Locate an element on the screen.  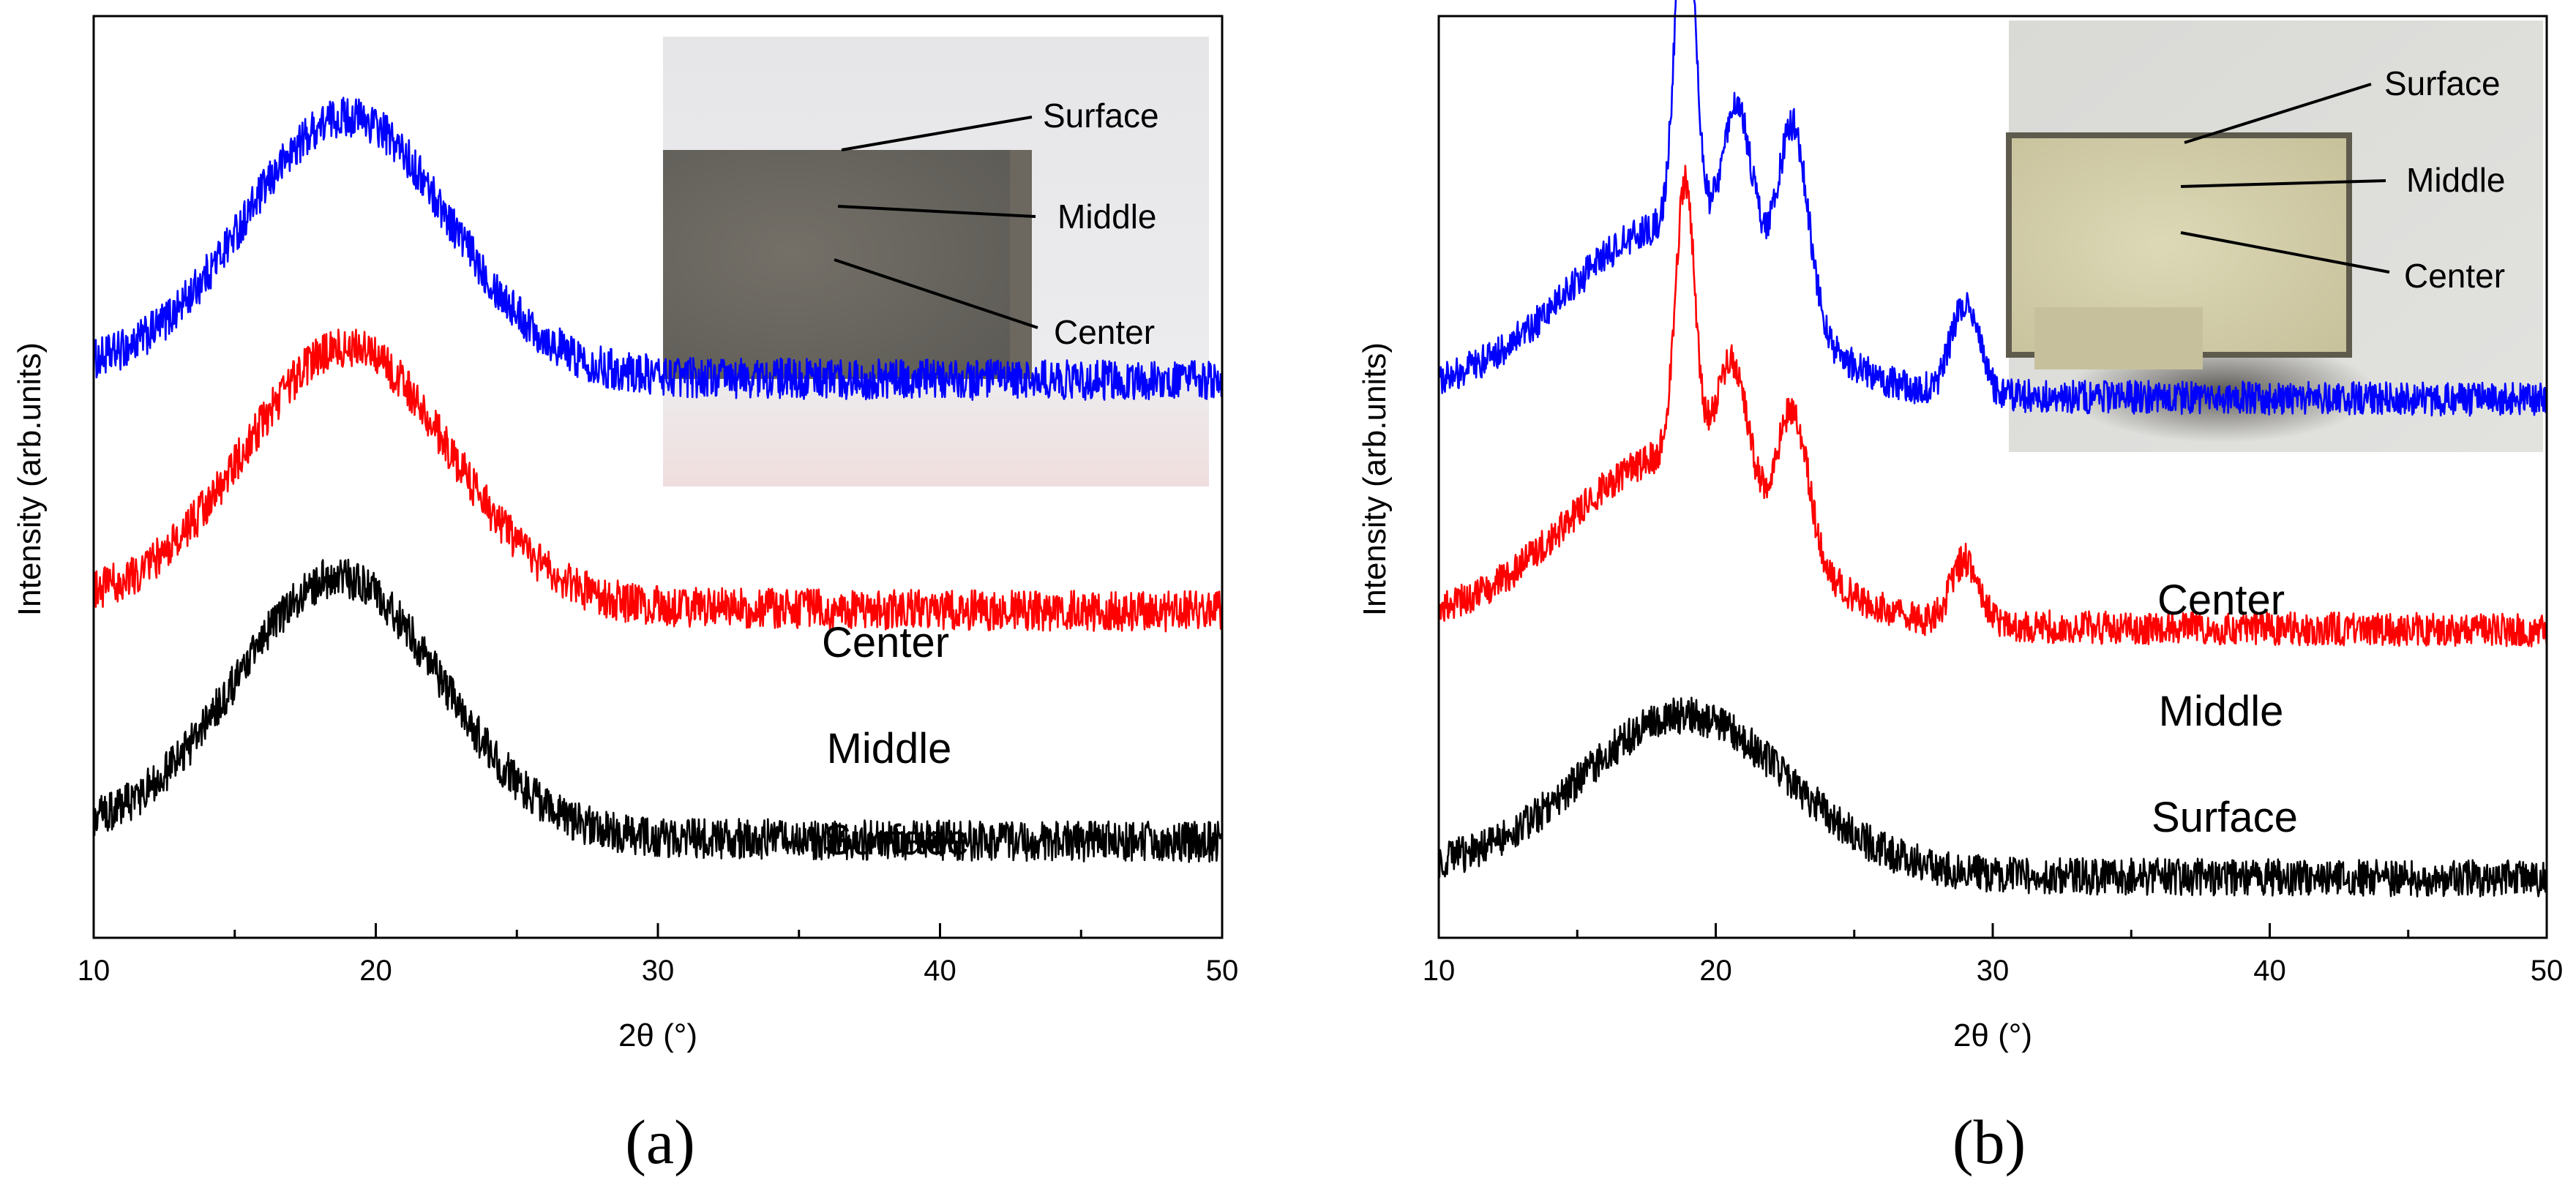
series-line-middle-a is located at coordinates (658, 480).